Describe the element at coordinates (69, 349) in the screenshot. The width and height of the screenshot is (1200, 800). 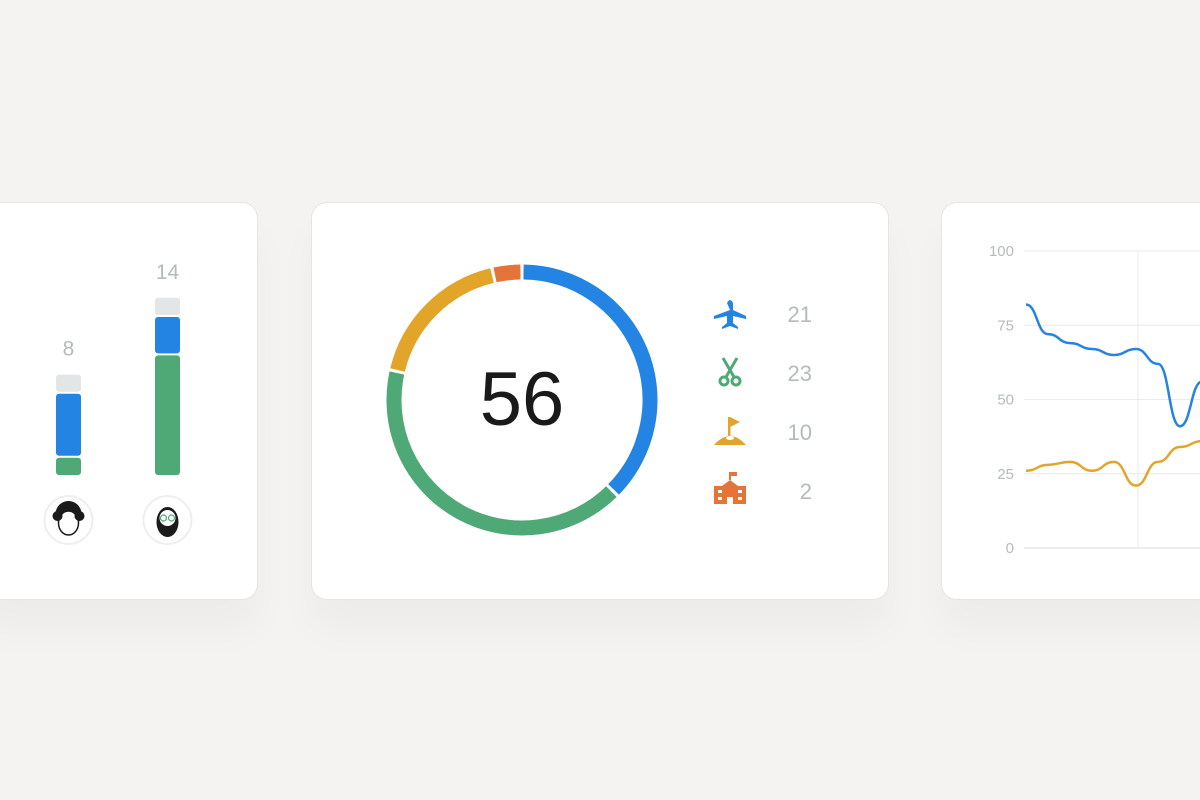
I see `bar-total: 8` at that location.